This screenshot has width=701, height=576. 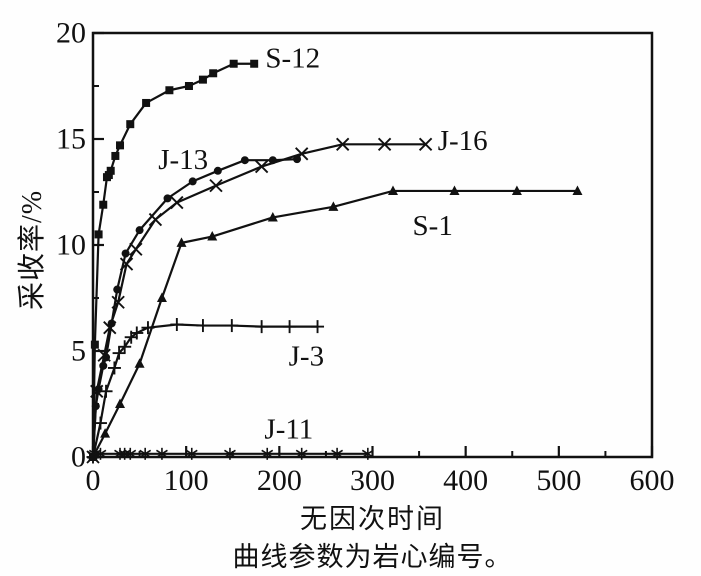 I want to click on y-tick-label: 20, so click(x=71, y=33).